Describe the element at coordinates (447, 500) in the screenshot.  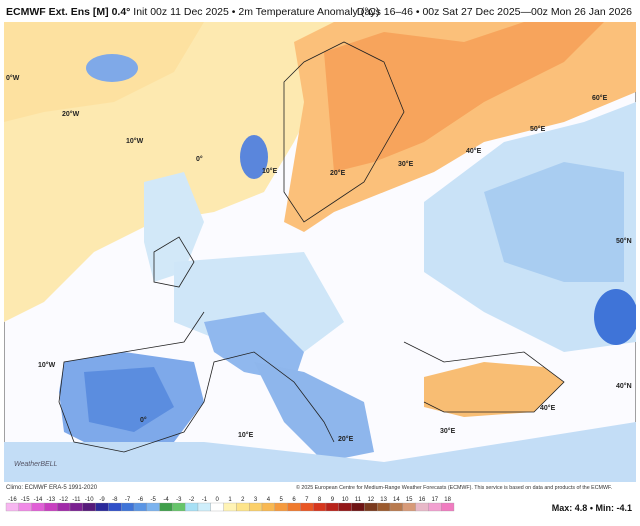
I see `scale-label: 18` at that location.